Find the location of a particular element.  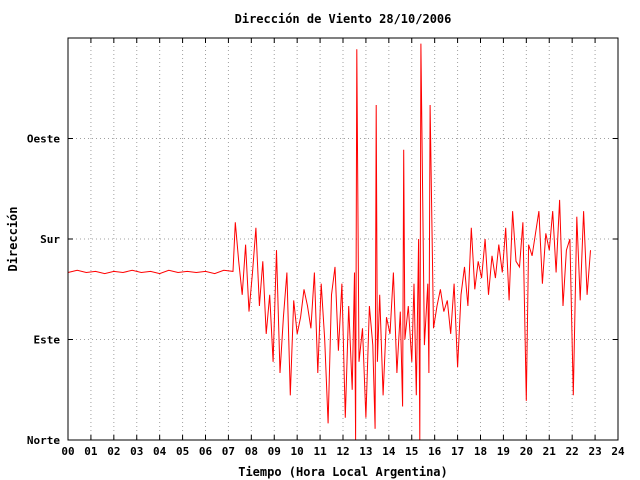

x-tick-label: 12 is located at coordinates (342, 451).